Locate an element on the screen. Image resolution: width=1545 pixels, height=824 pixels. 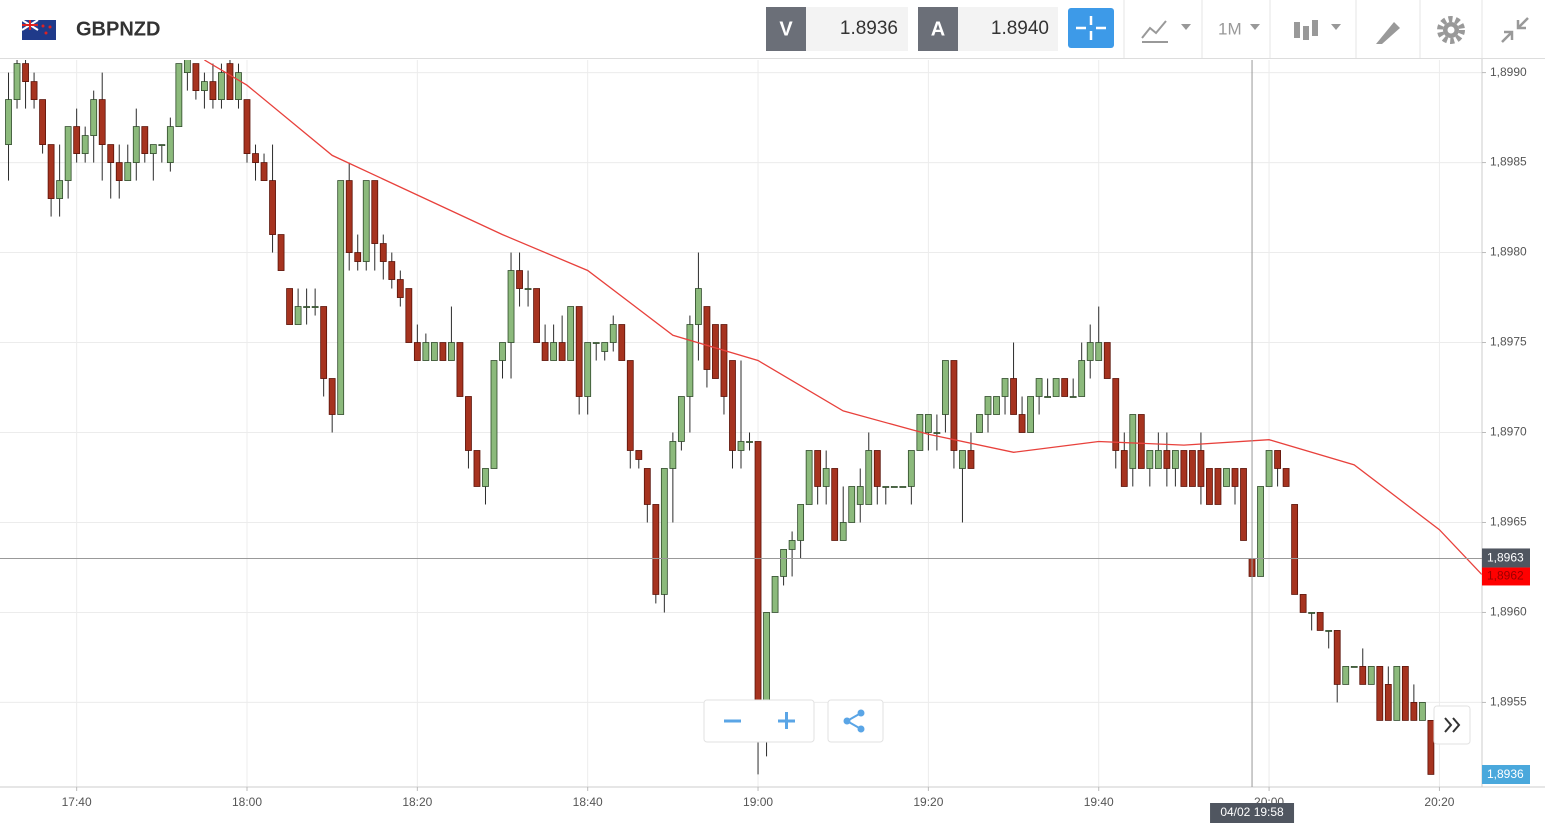
y-tick-label: 1,8970 is located at coordinates (1508, 432).